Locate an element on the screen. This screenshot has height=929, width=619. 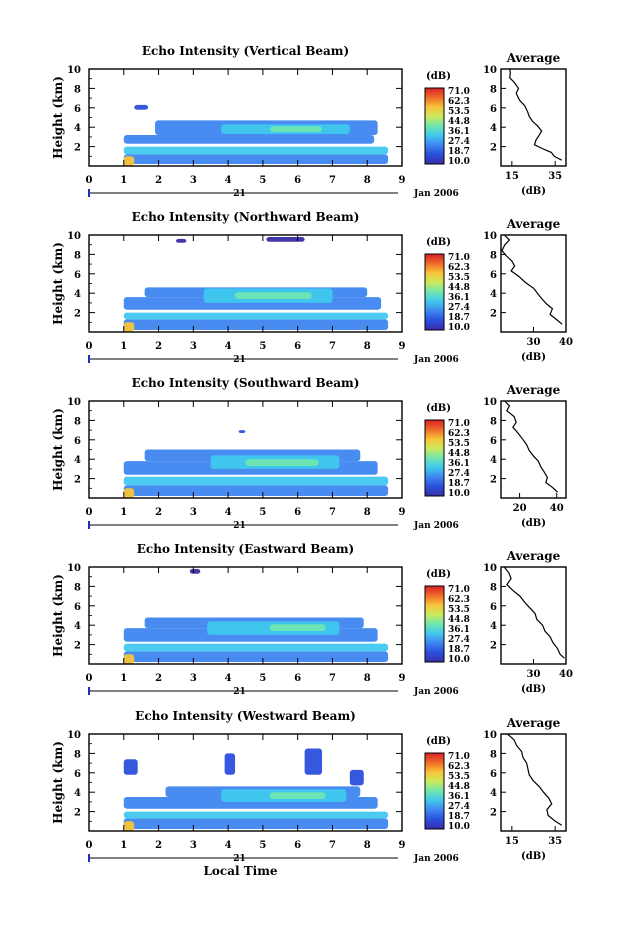
x-tick-label: 9 is located at coordinates (402, 512).